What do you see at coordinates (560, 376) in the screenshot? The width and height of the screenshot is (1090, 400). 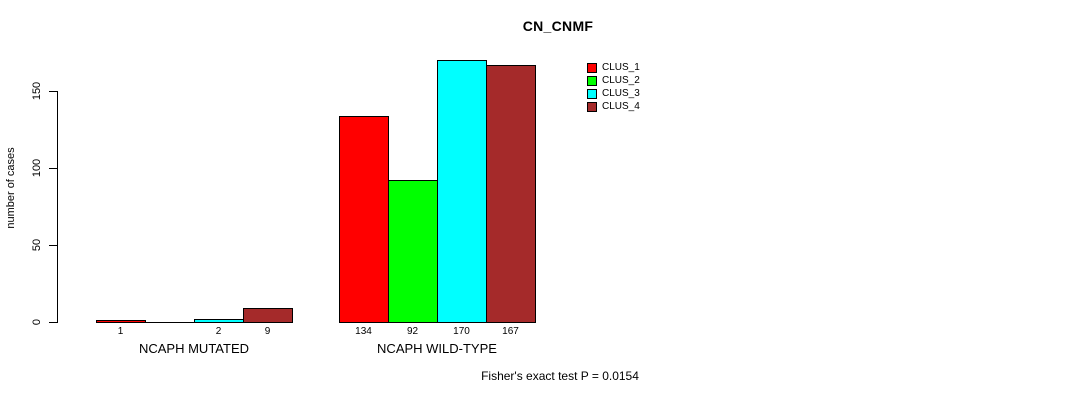 I see `fisher-test-annotation: Fisher's exact test P = 0.0154` at bounding box center [560, 376].